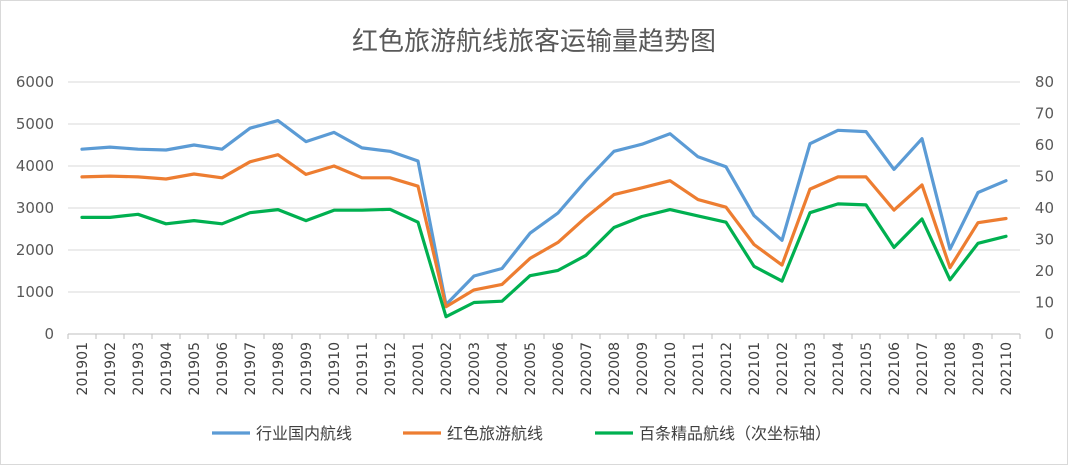  What do you see at coordinates (1044, 114) in the screenshot?
I see `right-y-tick-label: 70` at bounding box center [1044, 114].